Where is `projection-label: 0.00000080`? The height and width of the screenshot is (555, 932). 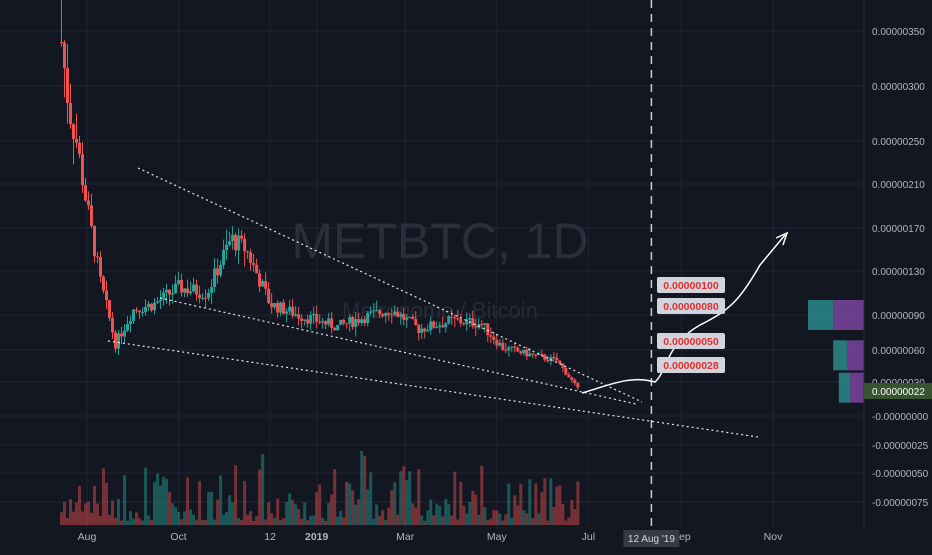 projection-label: 0.00000080 is located at coordinates (691, 307).